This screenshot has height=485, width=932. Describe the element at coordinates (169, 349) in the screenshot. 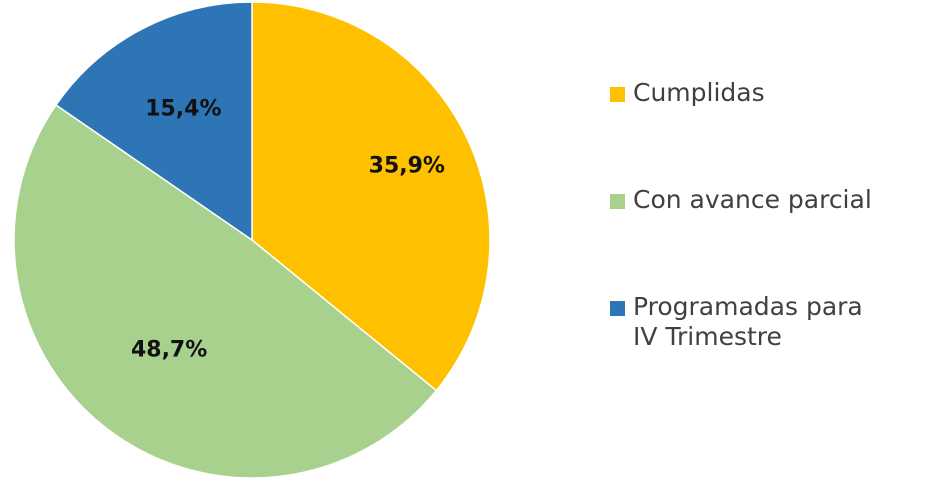

I see `data-label-con-avance-parcial: 48,7%` at that location.